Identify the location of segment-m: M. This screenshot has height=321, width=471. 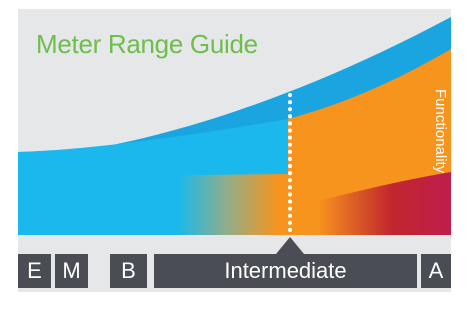
(71, 271).